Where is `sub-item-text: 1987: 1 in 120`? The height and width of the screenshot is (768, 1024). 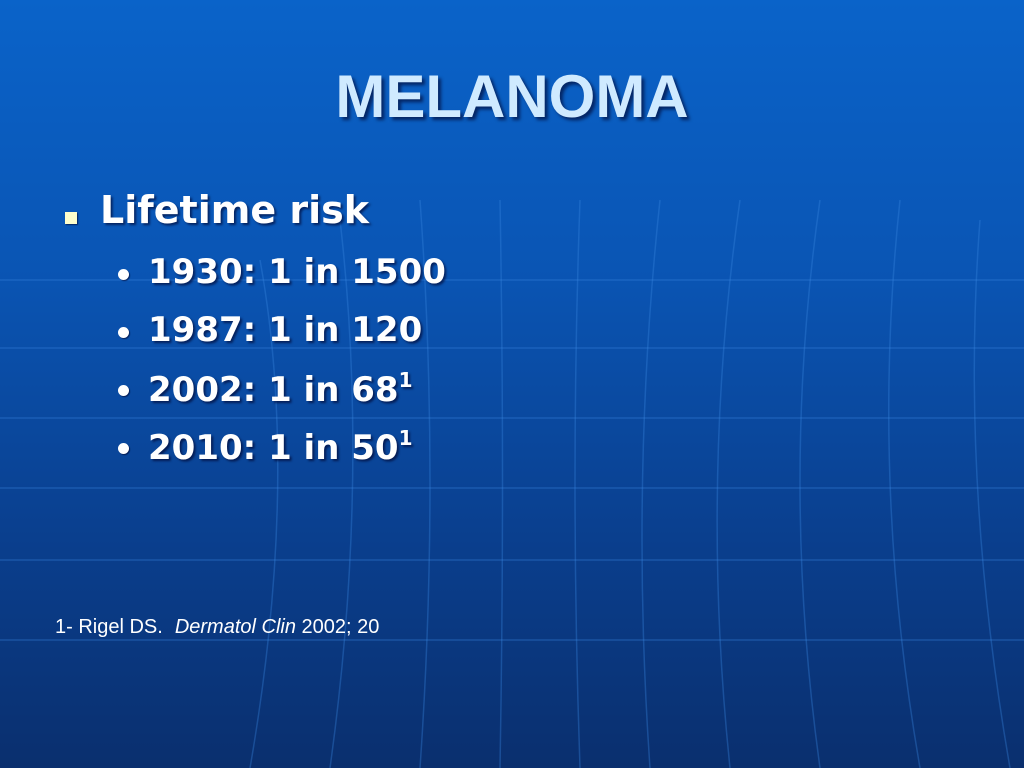
sub-item-text: 1987: 1 in 120 is located at coordinates (285, 330).